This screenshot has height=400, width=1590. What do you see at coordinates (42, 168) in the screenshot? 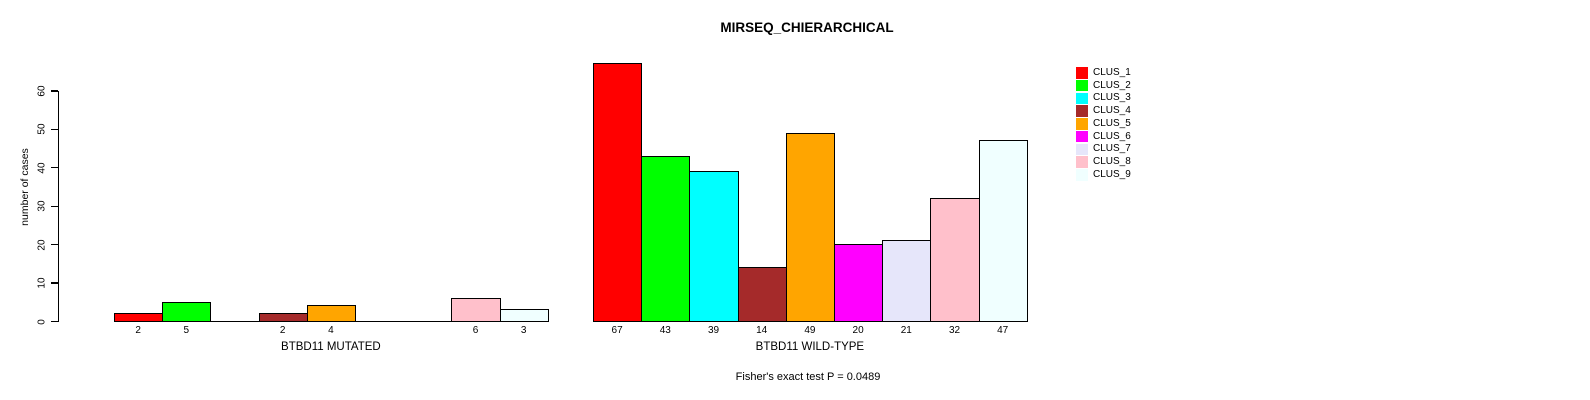
I see `y-tick-label: 40` at bounding box center [42, 168].